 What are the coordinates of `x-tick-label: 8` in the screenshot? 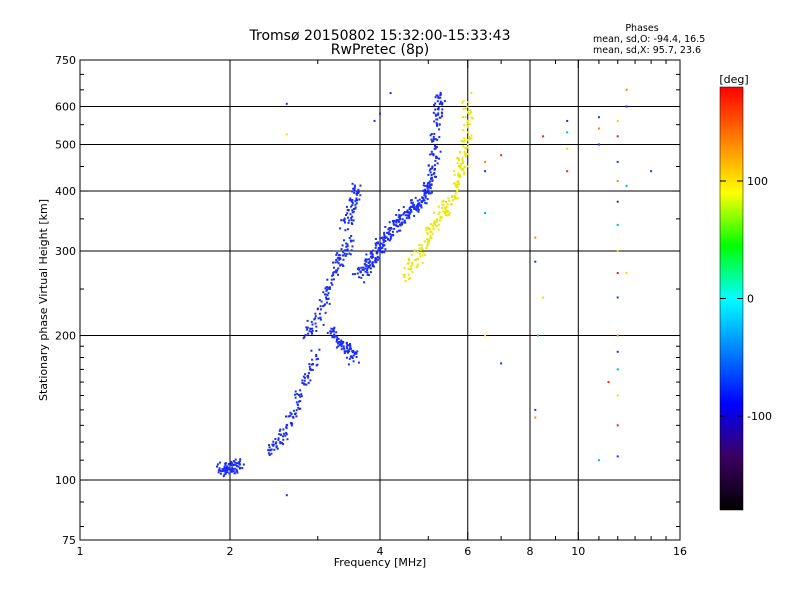 It's located at (530, 551).